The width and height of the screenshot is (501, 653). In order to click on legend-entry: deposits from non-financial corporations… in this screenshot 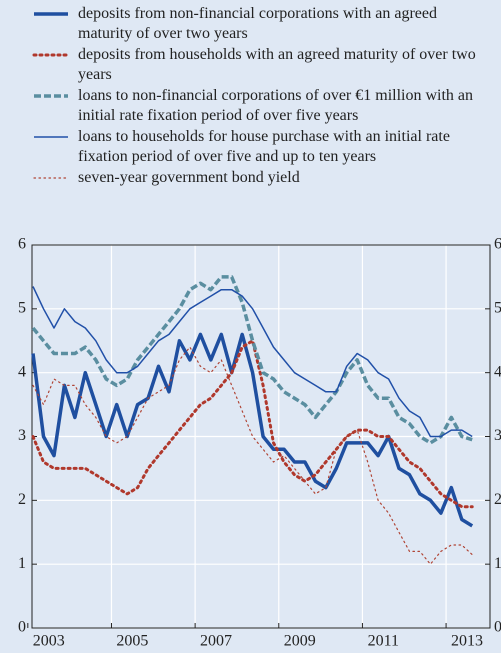, I will do `click(239, 24)`.